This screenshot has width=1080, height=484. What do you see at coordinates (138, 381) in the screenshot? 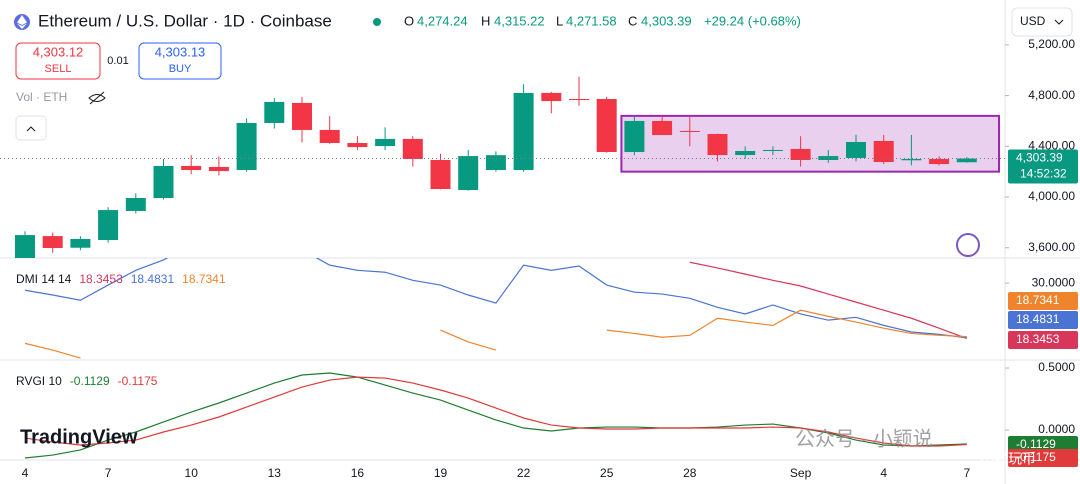
I see `legend-value: -0.1175` at bounding box center [138, 381].